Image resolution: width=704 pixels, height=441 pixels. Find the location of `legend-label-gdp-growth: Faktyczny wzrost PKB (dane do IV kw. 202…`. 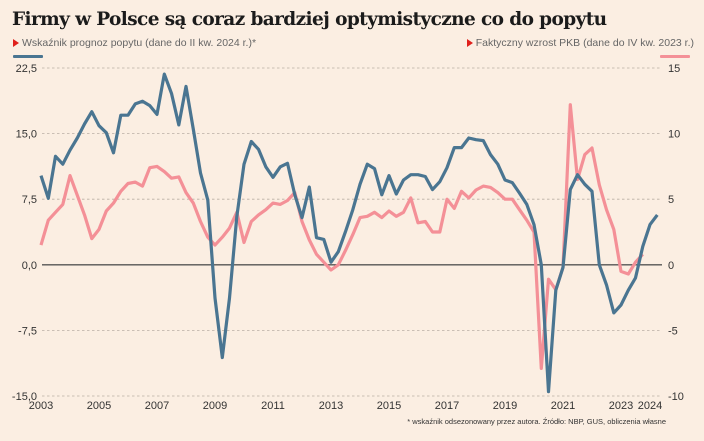

legend-label-gdp-growth: Faktyczny wzrost PKB (dane do IV kw. 202… is located at coordinates (584, 43).